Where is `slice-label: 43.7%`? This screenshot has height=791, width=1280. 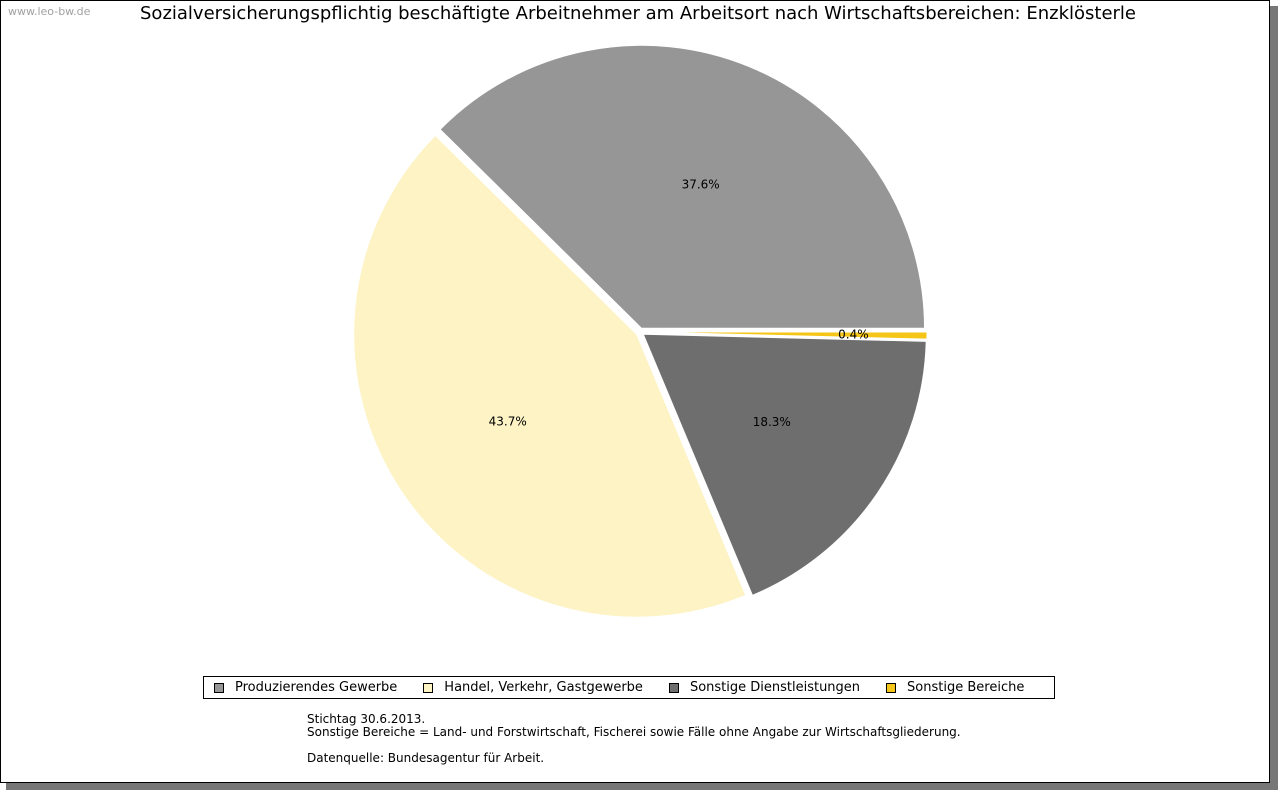
slice-label: 43.7% is located at coordinates (508, 421).